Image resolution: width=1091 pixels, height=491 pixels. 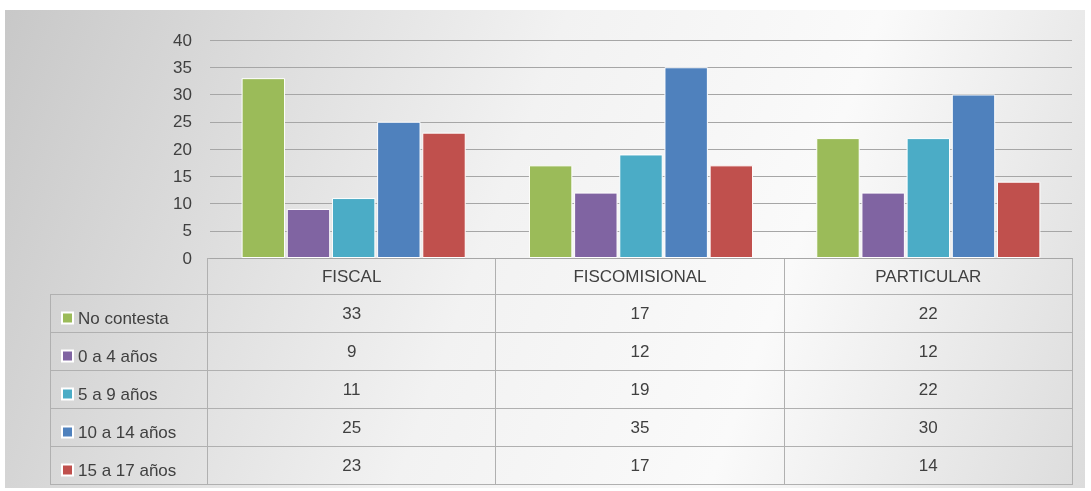 What do you see at coordinates (182, 203) in the screenshot?
I see `y-tick-label: 10` at bounding box center [182, 203].